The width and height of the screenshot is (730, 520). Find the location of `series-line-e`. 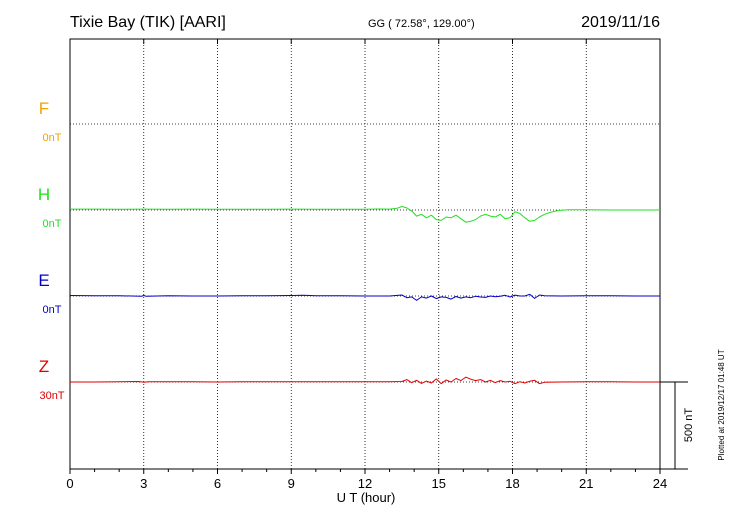

series-line-e is located at coordinates (364, 297).